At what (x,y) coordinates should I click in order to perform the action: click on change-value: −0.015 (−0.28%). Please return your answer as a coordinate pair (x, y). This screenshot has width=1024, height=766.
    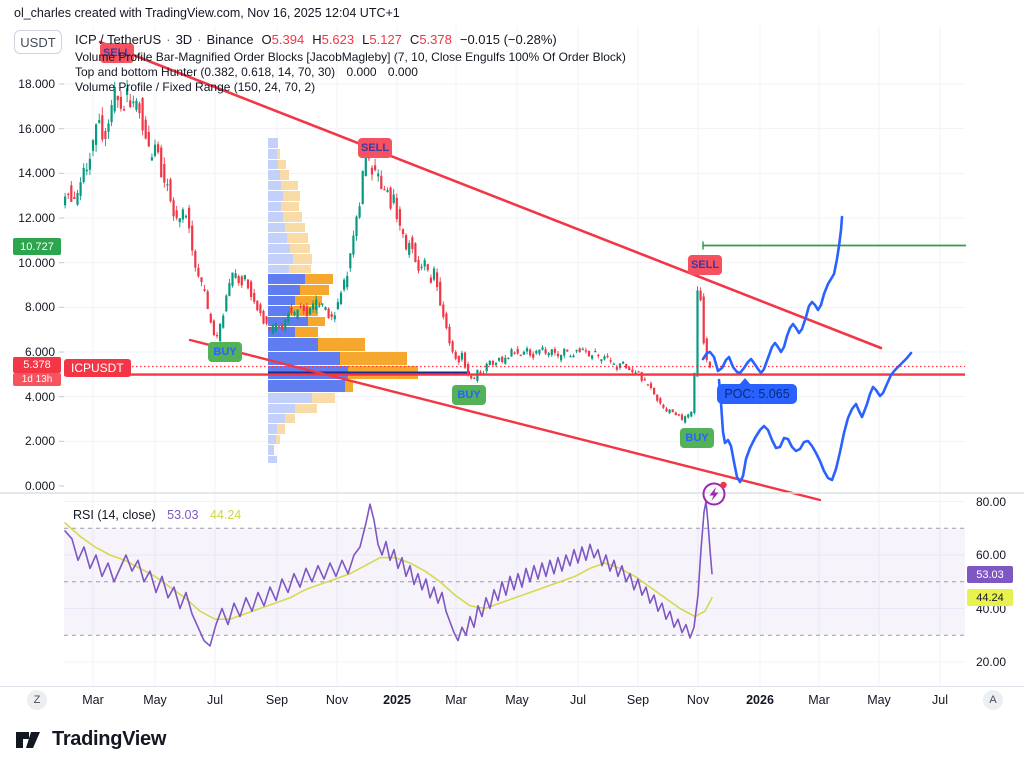
    Looking at the image, I should click on (508, 39).